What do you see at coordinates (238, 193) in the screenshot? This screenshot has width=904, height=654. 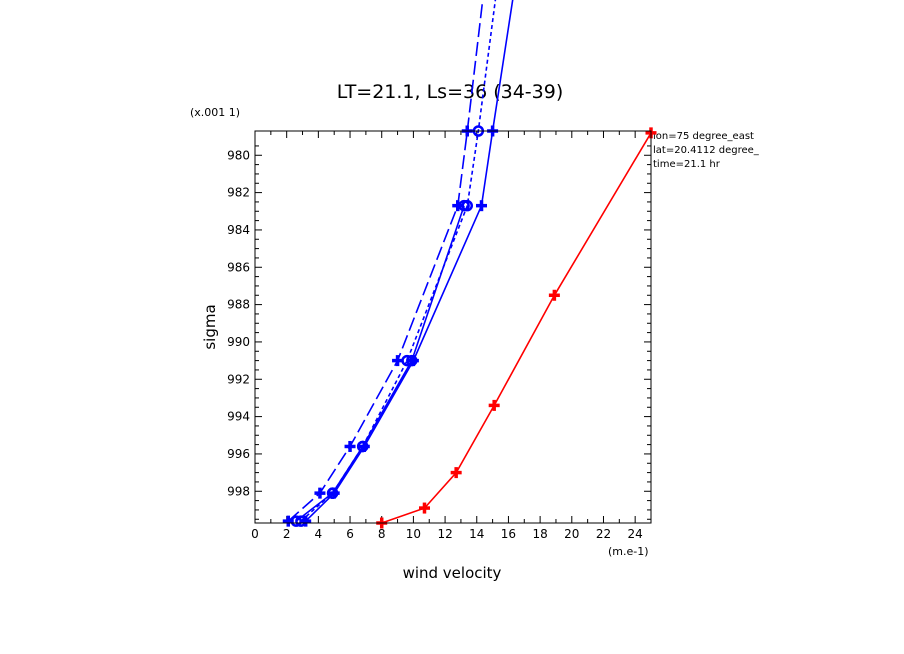 I see `y-tick-label: 982` at bounding box center [238, 193].